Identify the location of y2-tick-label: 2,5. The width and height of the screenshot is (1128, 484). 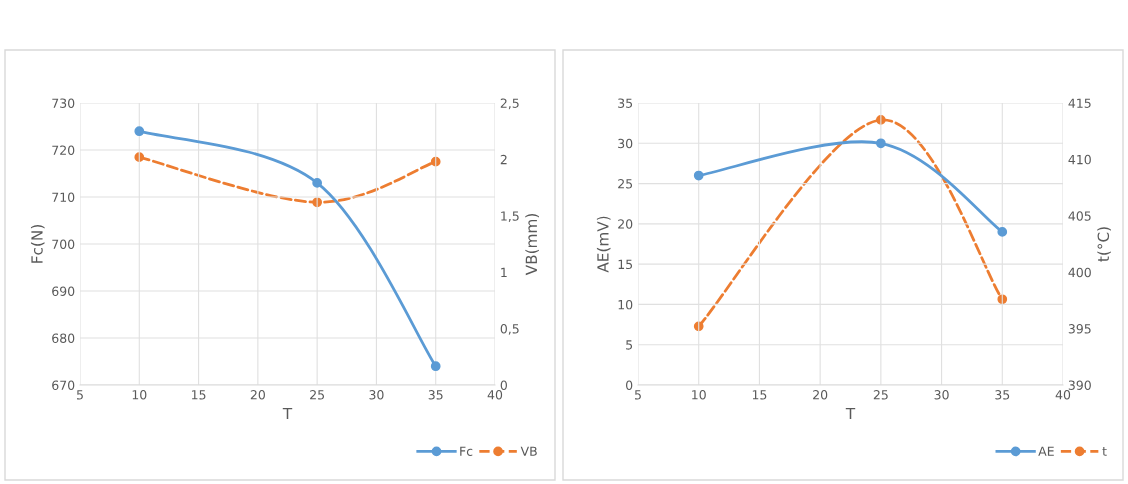
(509, 104).